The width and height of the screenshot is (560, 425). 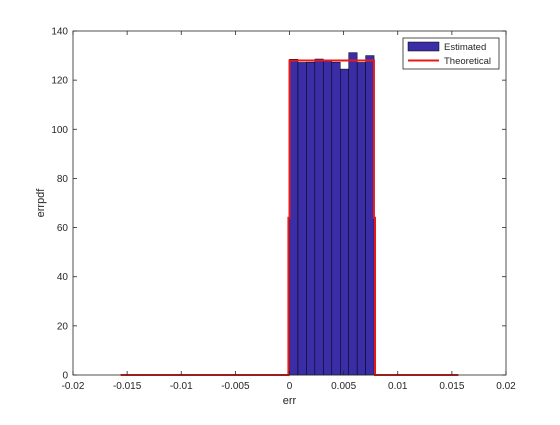 What do you see at coordinates (290, 401) in the screenshot?
I see `x-axis-label: err` at bounding box center [290, 401].